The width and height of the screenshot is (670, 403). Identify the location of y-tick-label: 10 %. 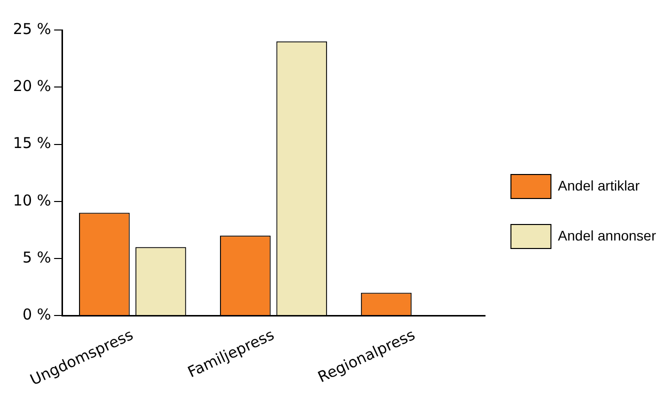
(32, 200).